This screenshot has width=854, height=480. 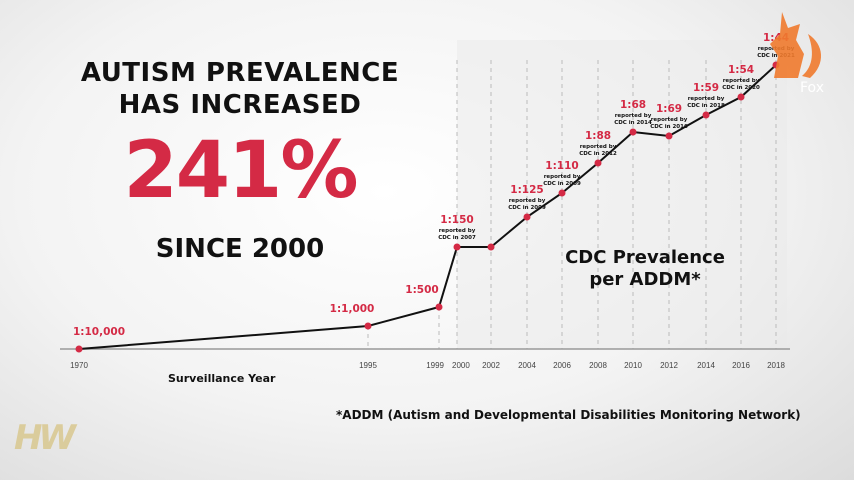 What do you see at coordinates (435, 365) in the screenshot?
I see `x-tick-1999: 1999` at bounding box center [435, 365].